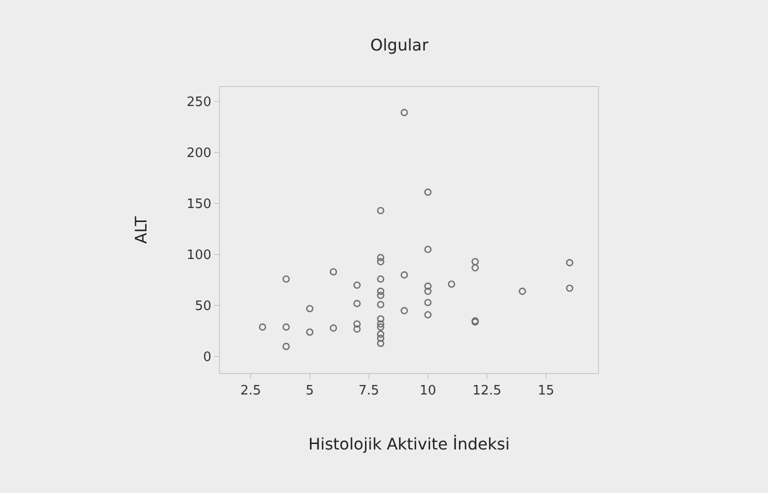 This screenshot has width=768, height=493. I want to click on x-tick-label: 2.5, so click(251, 391).